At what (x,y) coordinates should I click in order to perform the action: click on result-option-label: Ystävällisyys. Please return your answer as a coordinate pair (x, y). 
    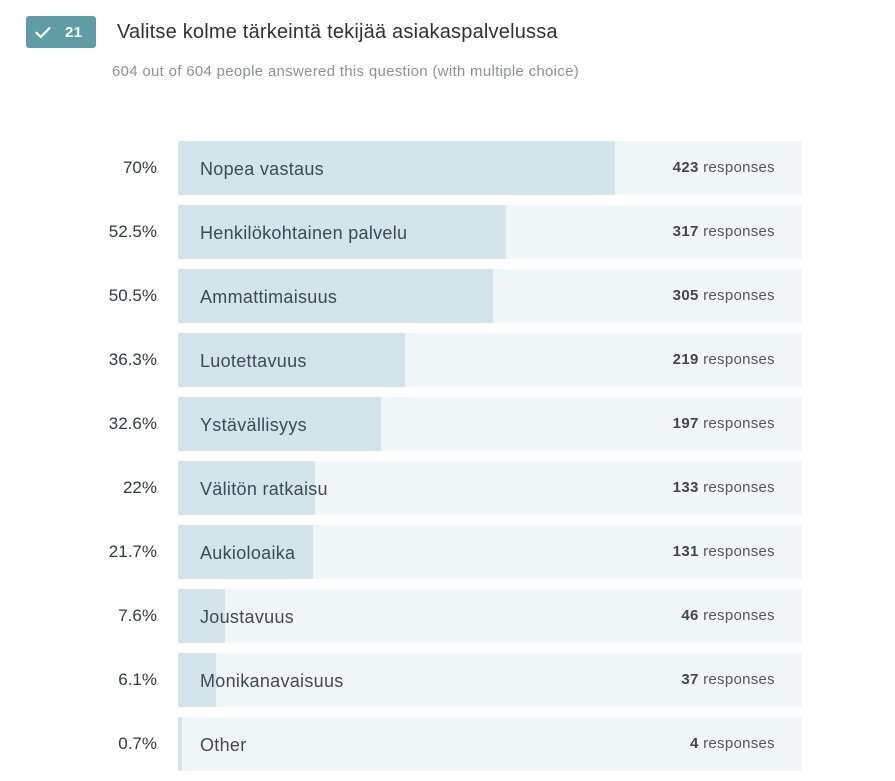
    Looking at the image, I should click on (253, 425).